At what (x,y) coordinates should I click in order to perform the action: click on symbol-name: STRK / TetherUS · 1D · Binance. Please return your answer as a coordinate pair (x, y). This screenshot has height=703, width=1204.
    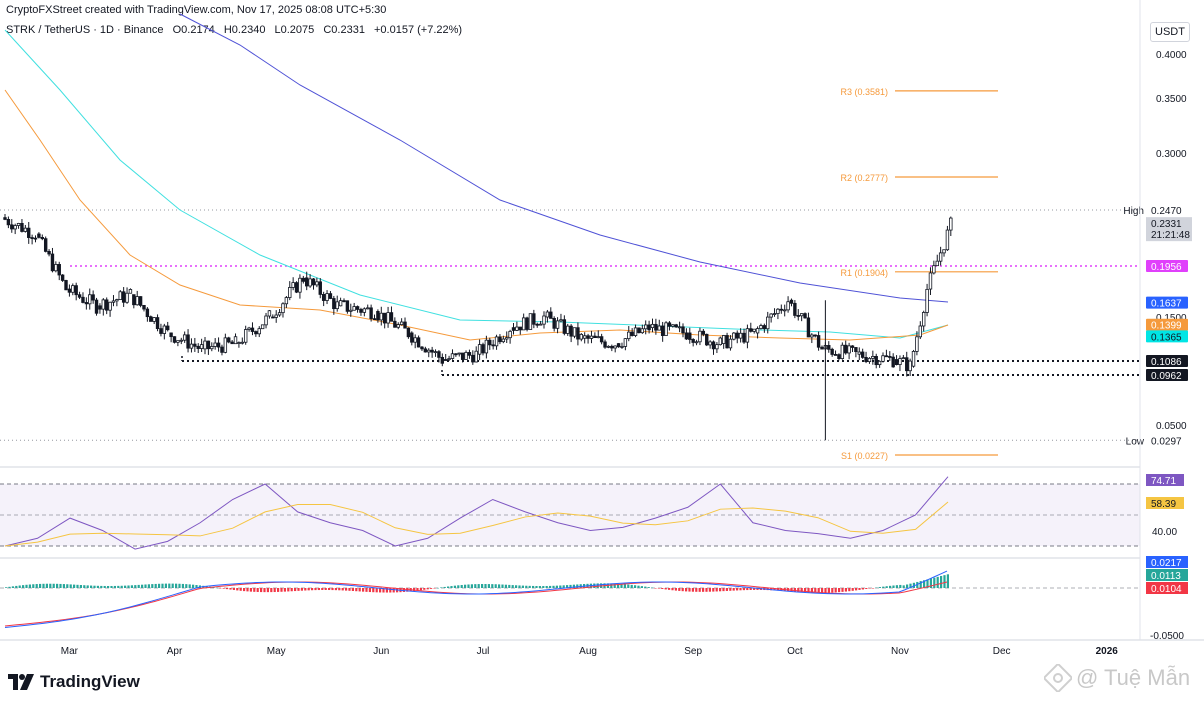
    Looking at the image, I should click on (85, 30).